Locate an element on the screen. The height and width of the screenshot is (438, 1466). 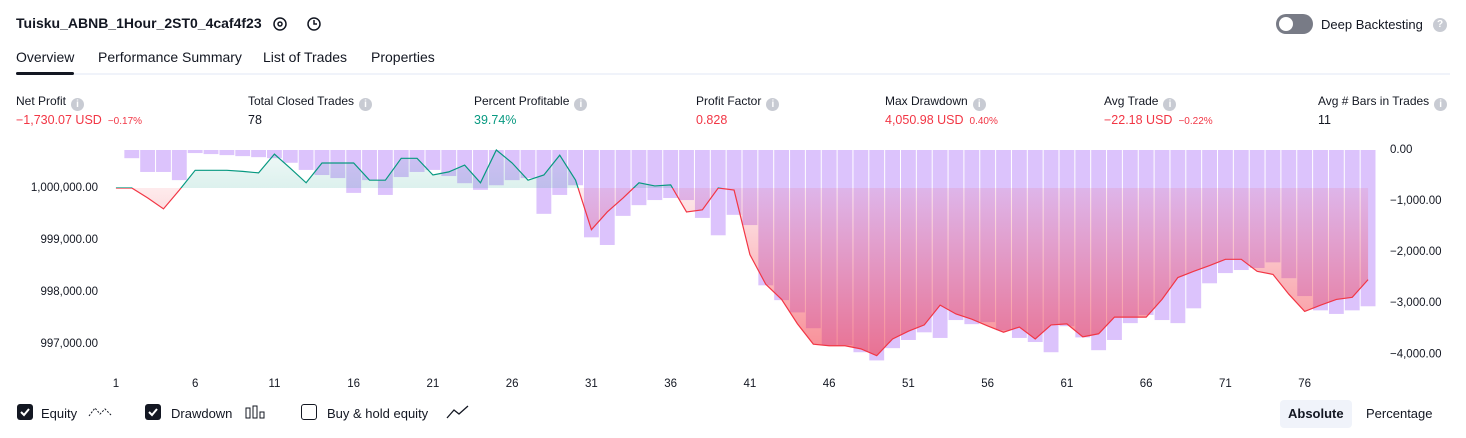
equity-checkbox is located at coordinates (25, 412).